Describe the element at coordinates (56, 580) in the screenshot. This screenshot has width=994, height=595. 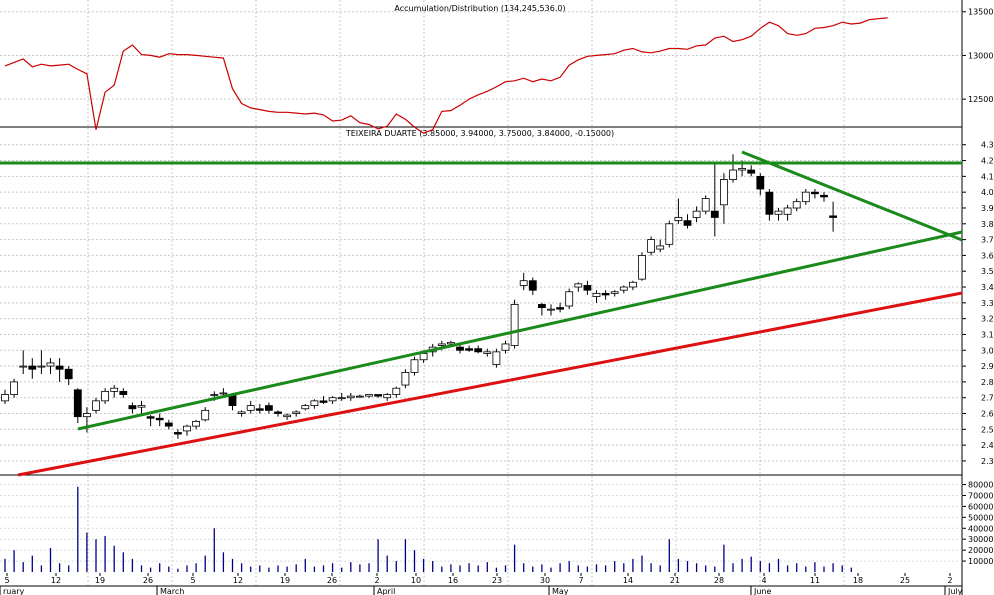
I see `x-tick-label: 12` at that location.